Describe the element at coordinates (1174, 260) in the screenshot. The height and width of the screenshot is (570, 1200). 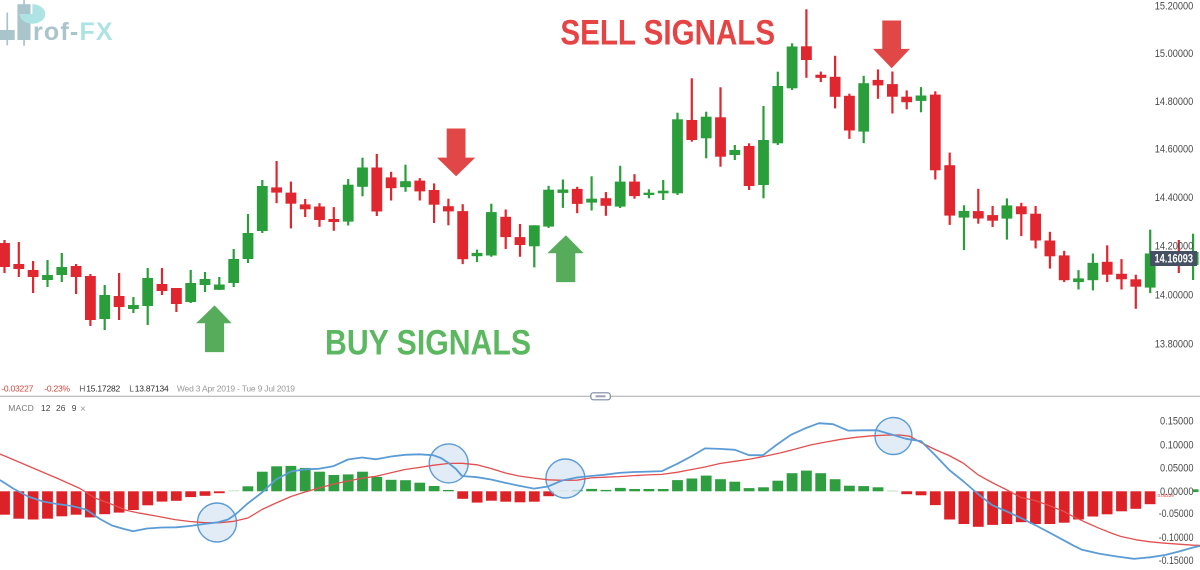
I see `svg-text: 14.16093` at that location.